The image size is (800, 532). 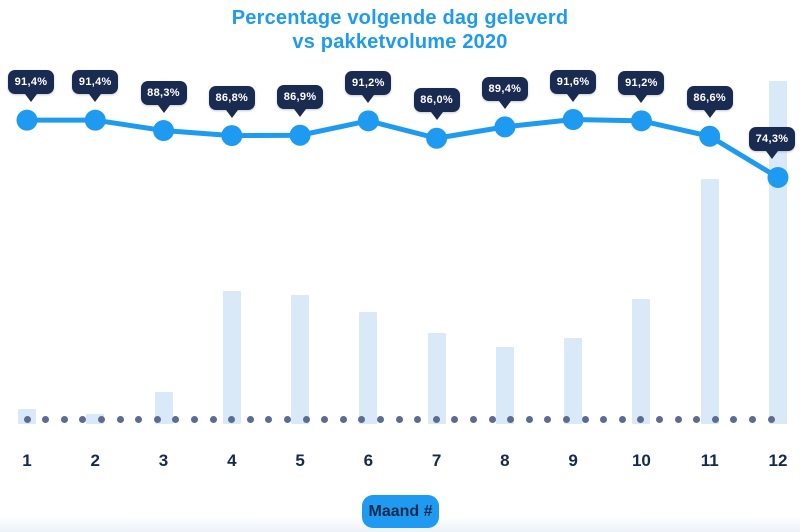 I want to click on value-badge-month-2: 91,4%, so click(x=95, y=86).